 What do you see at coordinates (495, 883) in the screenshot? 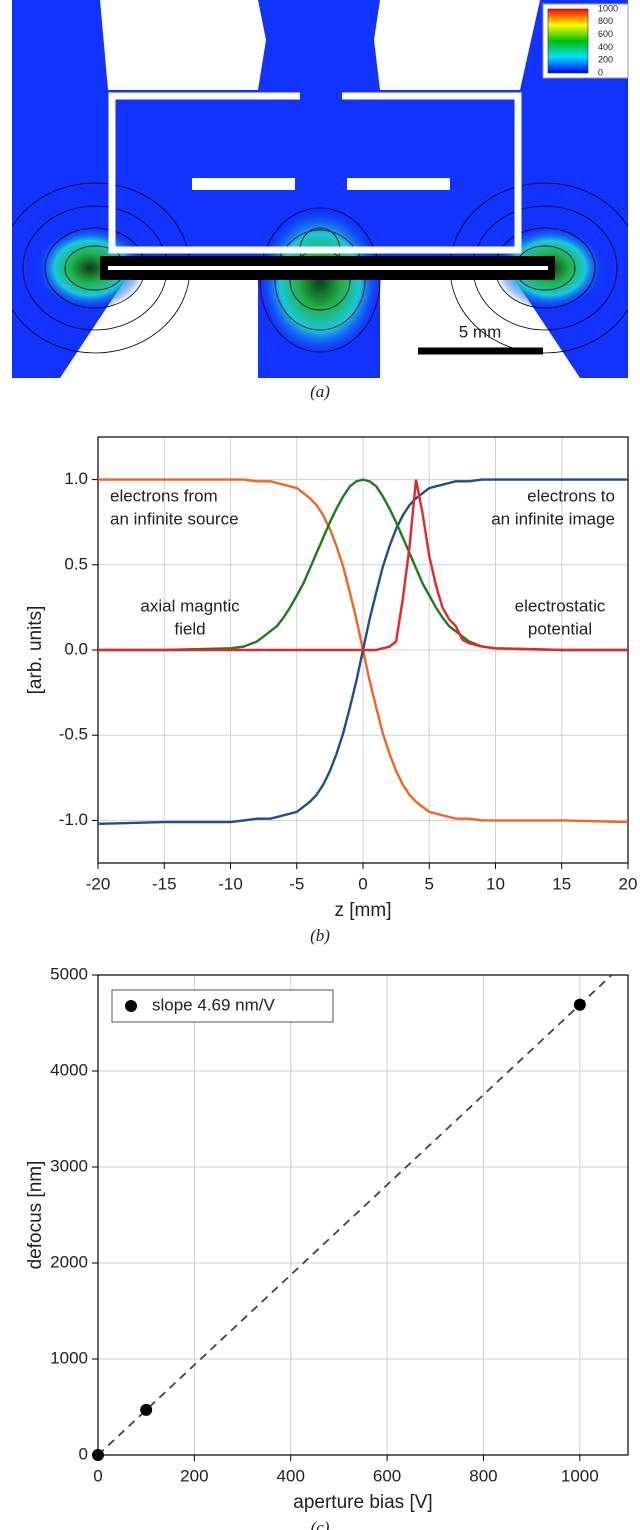
I see `x-tick-label: 10` at bounding box center [495, 883].